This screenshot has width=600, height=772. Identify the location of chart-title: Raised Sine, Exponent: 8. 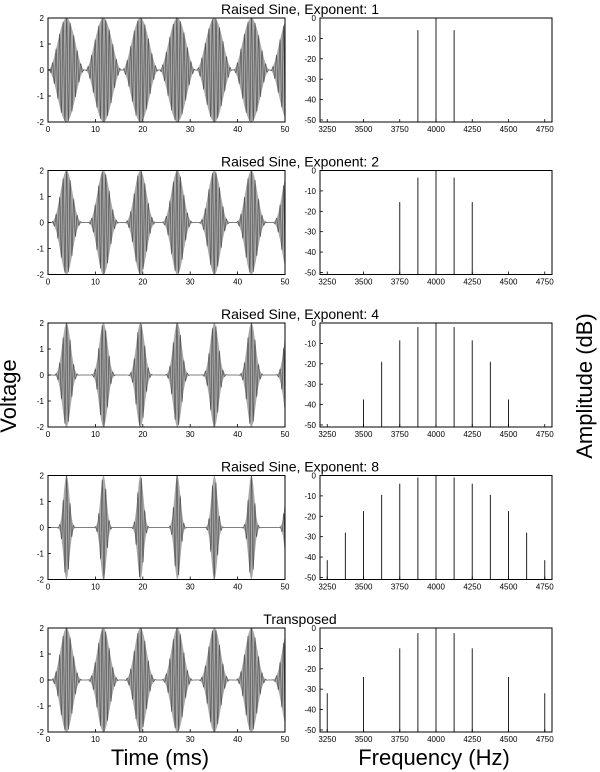
(300, 467).